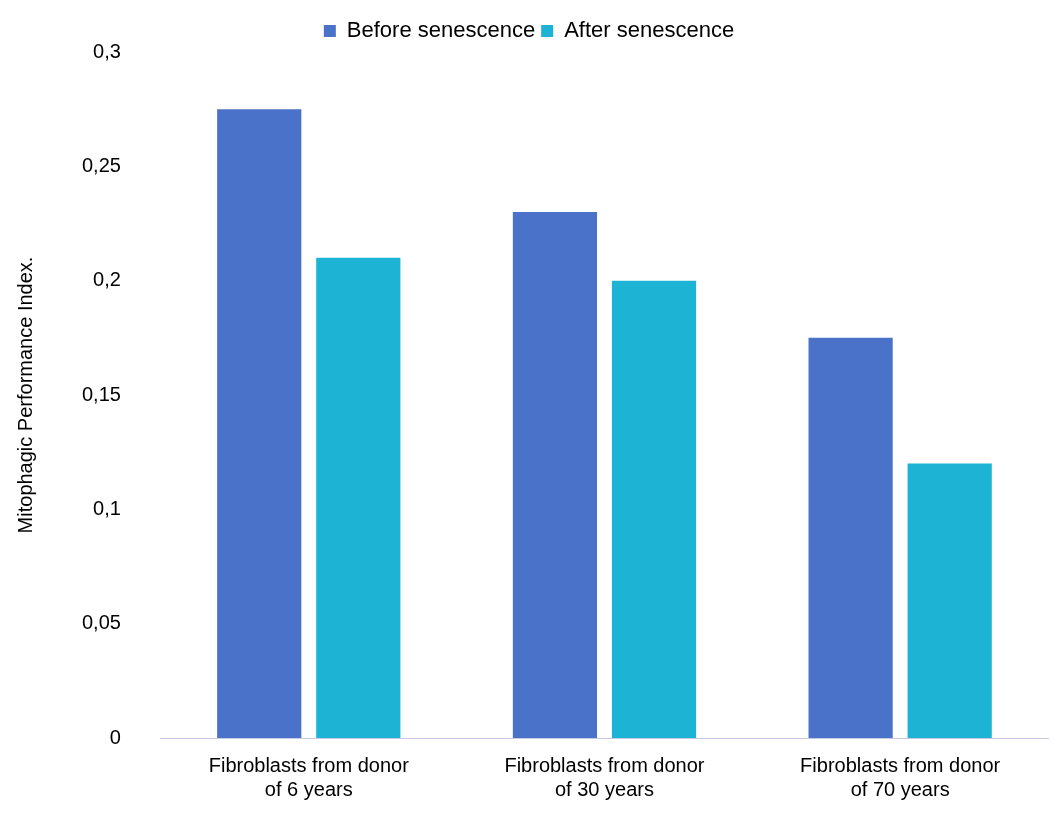 This screenshot has width=1054, height=822. I want to click on y-tick-label: 0,3, so click(107, 50).